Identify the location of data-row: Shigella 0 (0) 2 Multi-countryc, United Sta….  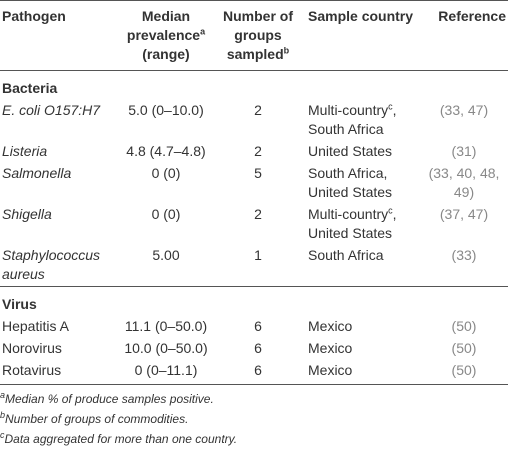
(254, 224).